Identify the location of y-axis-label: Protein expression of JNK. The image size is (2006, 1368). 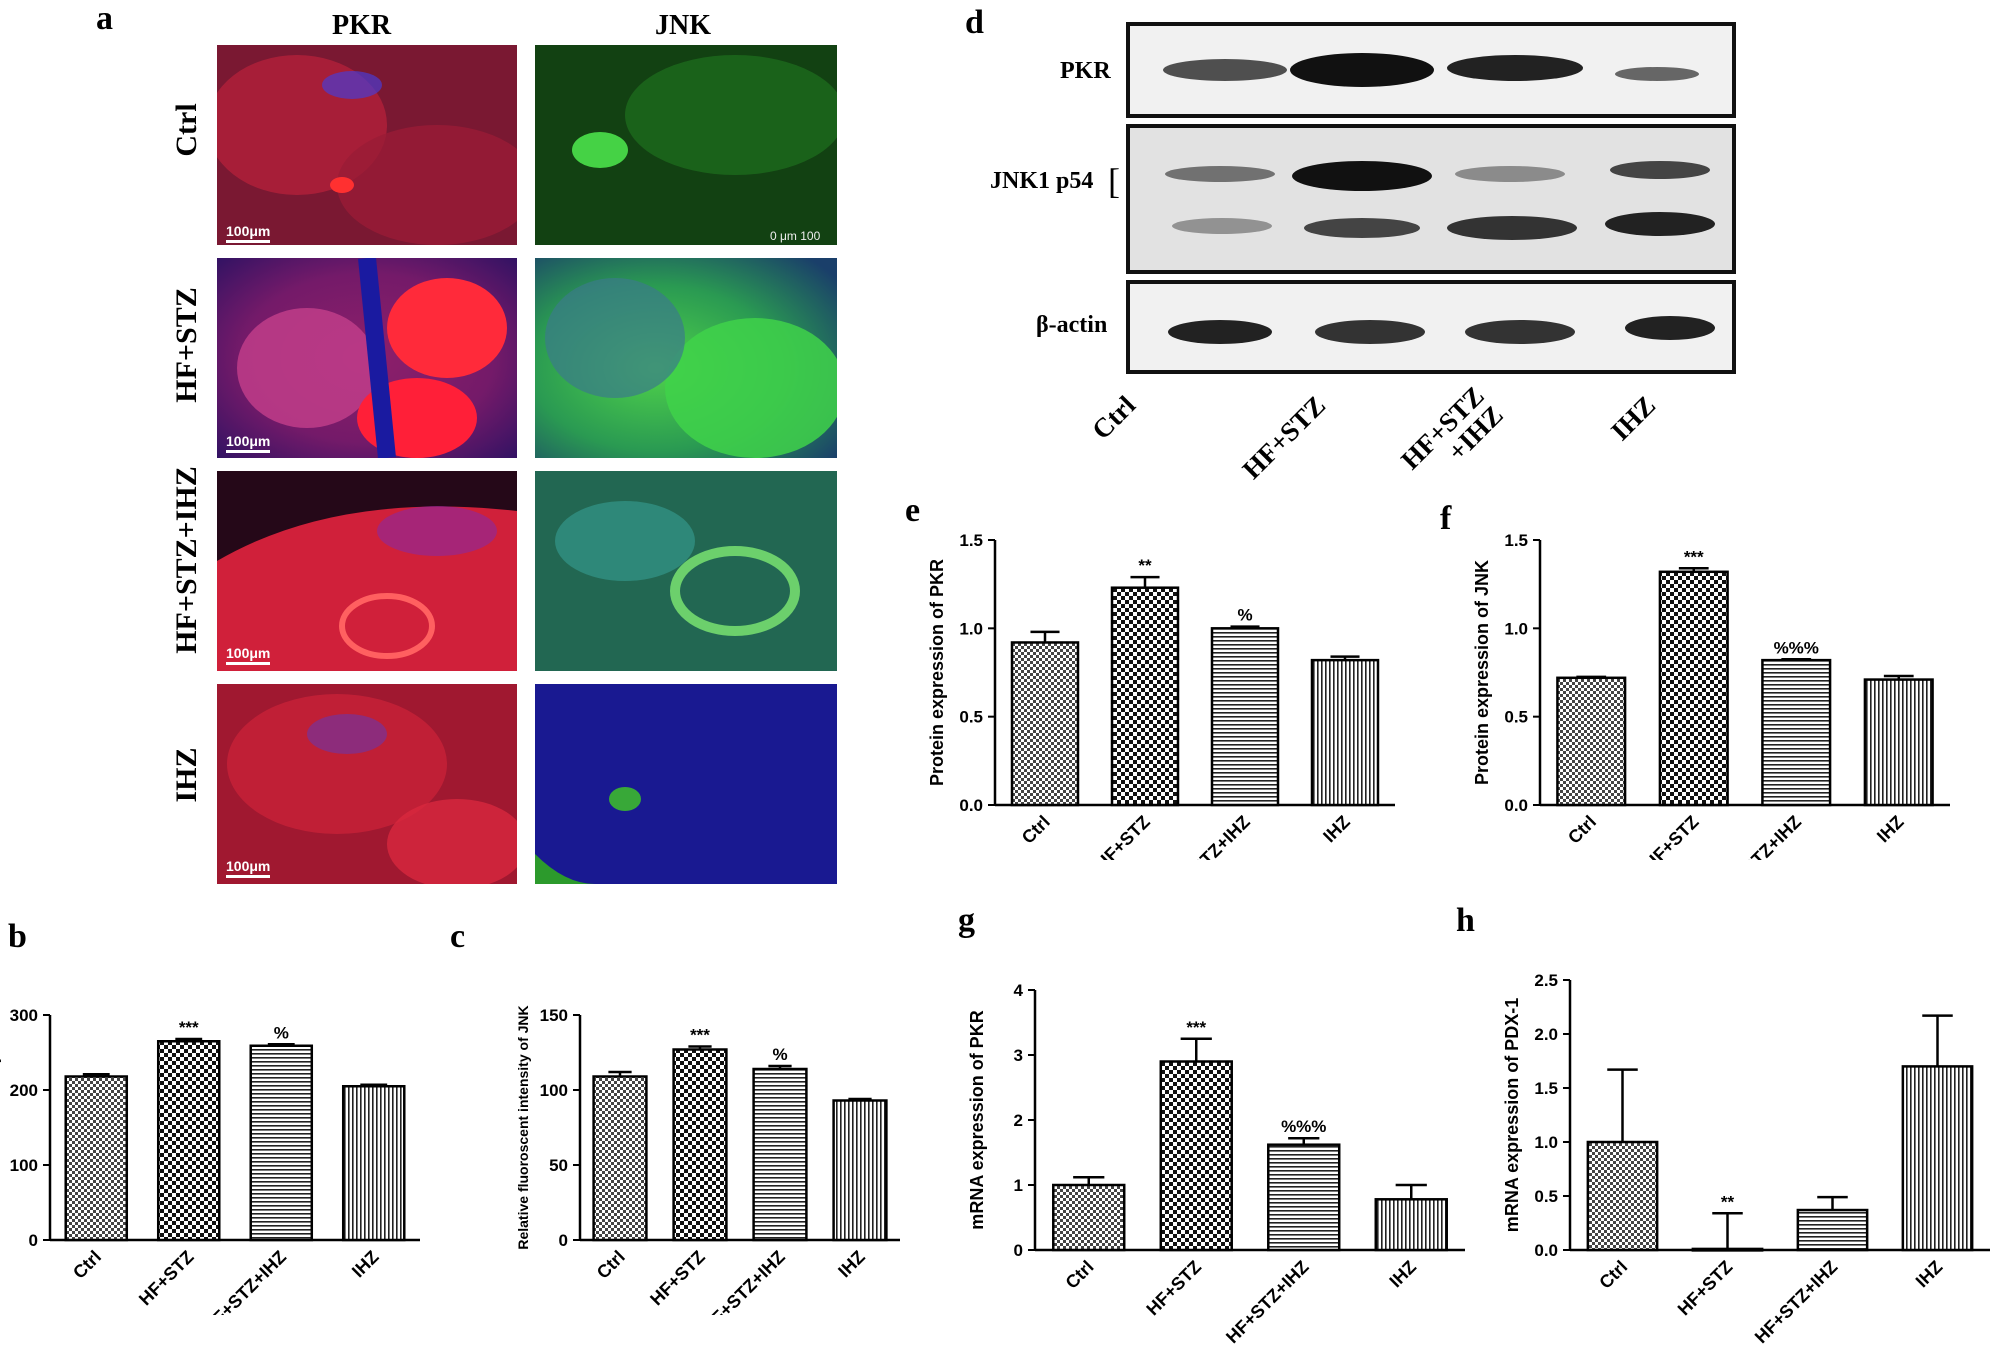
(1482, 672).